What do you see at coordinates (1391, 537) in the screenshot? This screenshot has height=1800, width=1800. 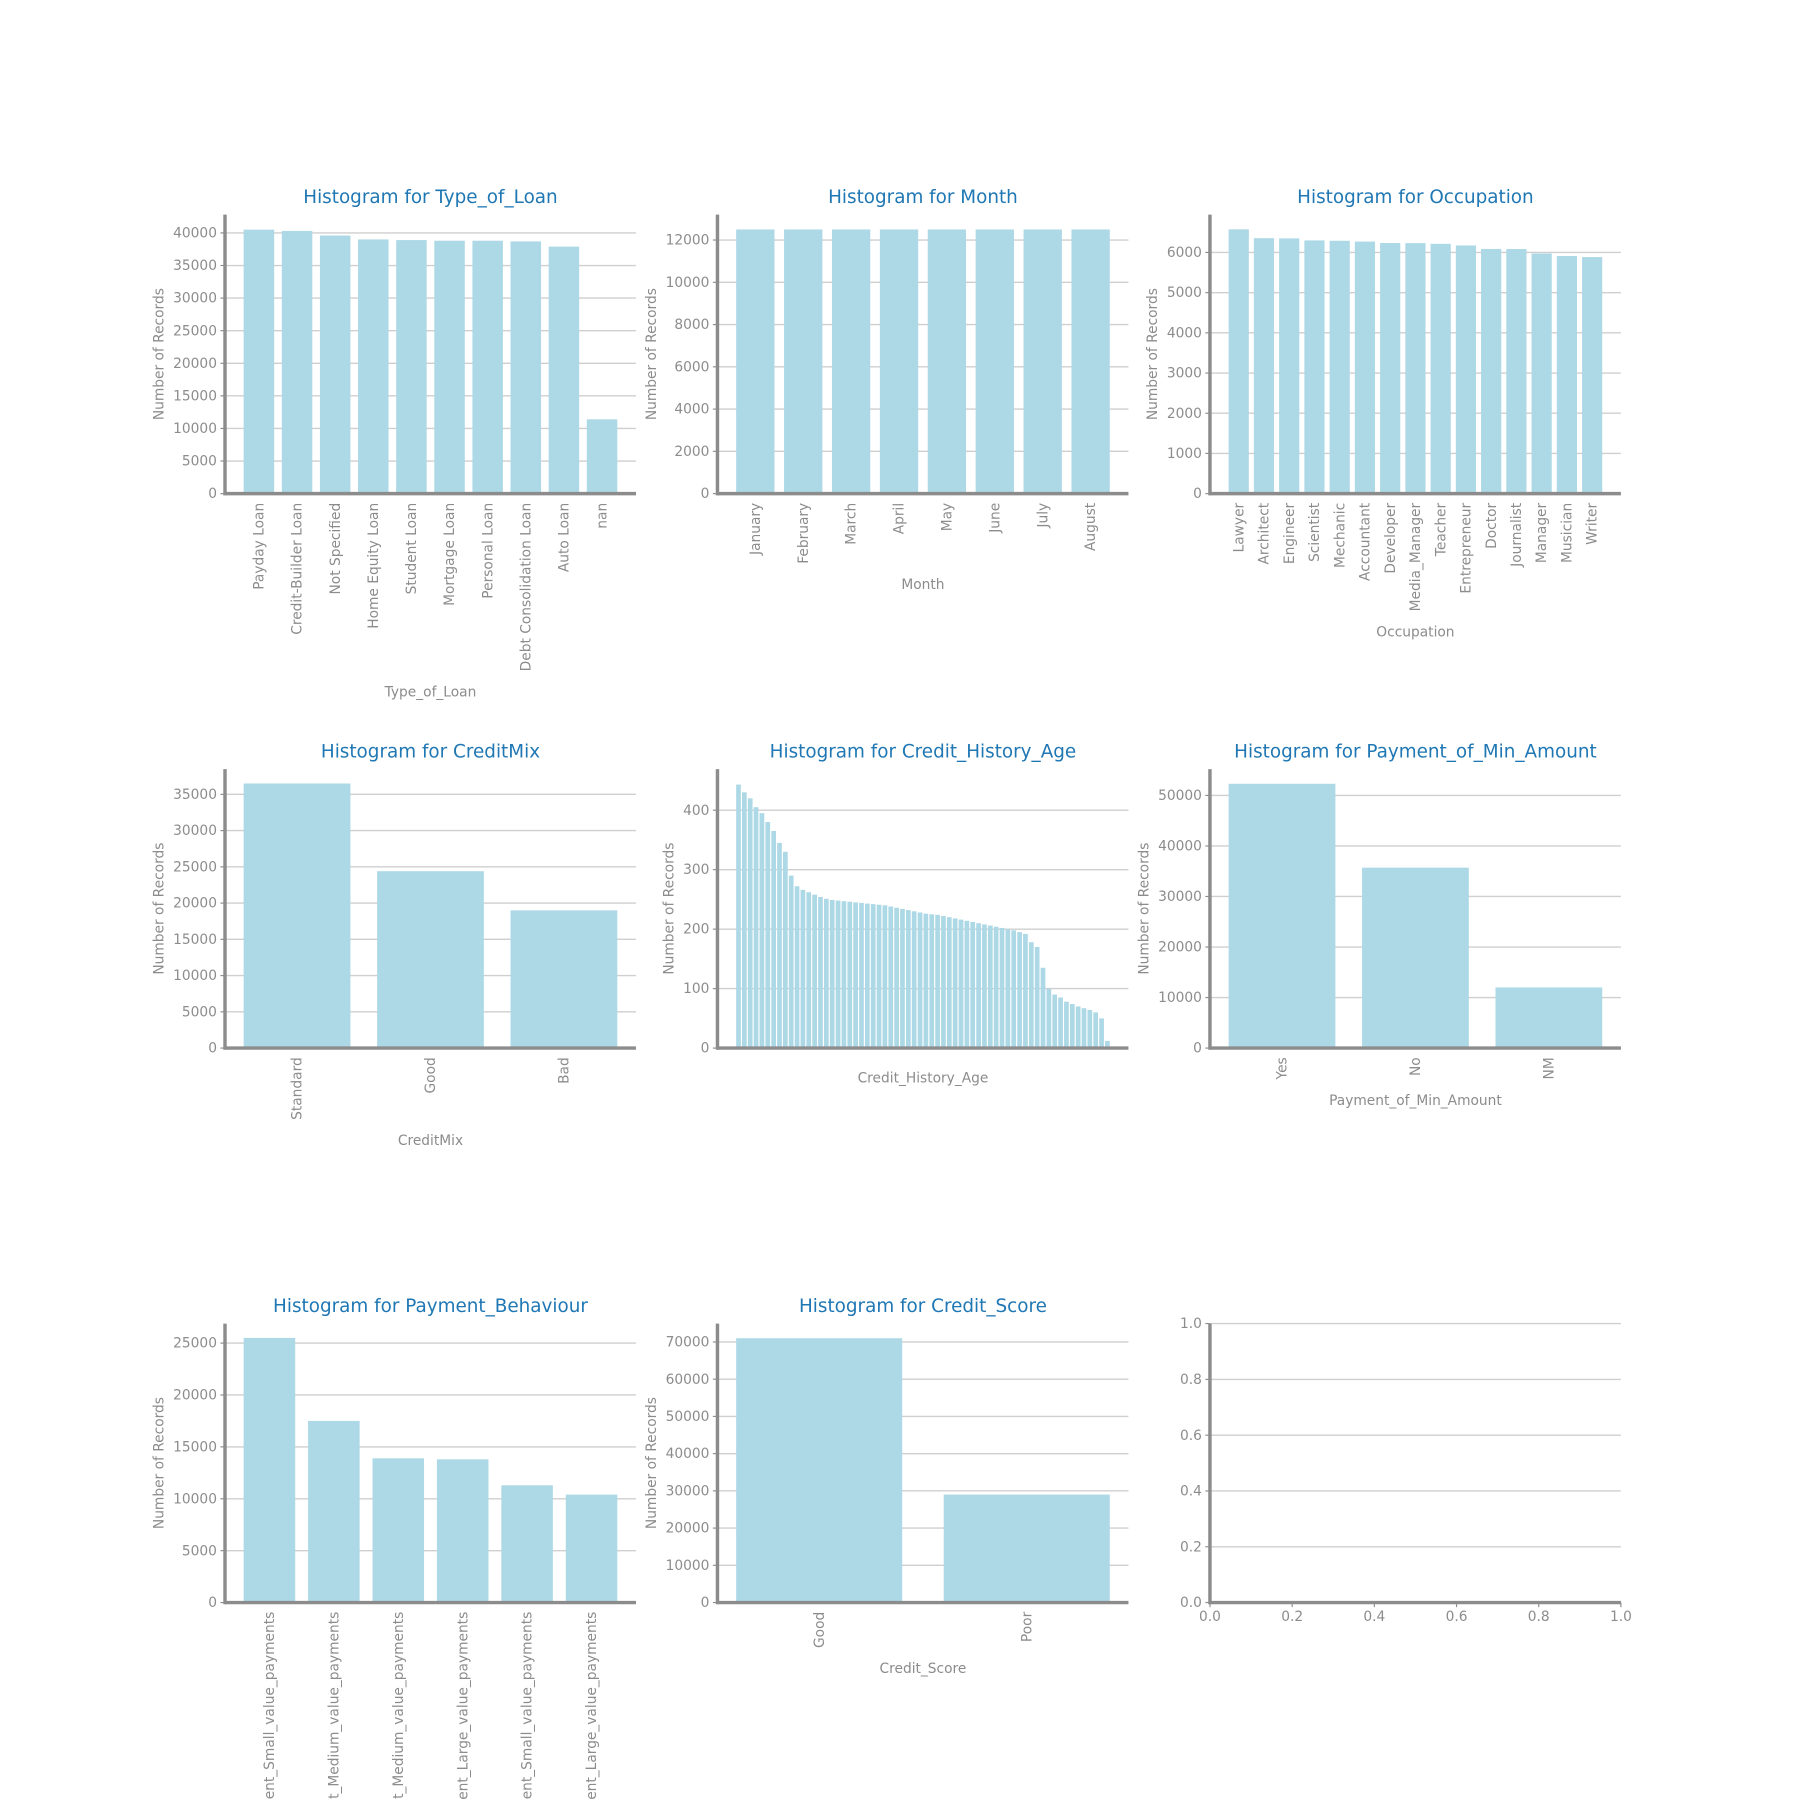 I see `x-tick-label: Developer` at bounding box center [1391, 537].